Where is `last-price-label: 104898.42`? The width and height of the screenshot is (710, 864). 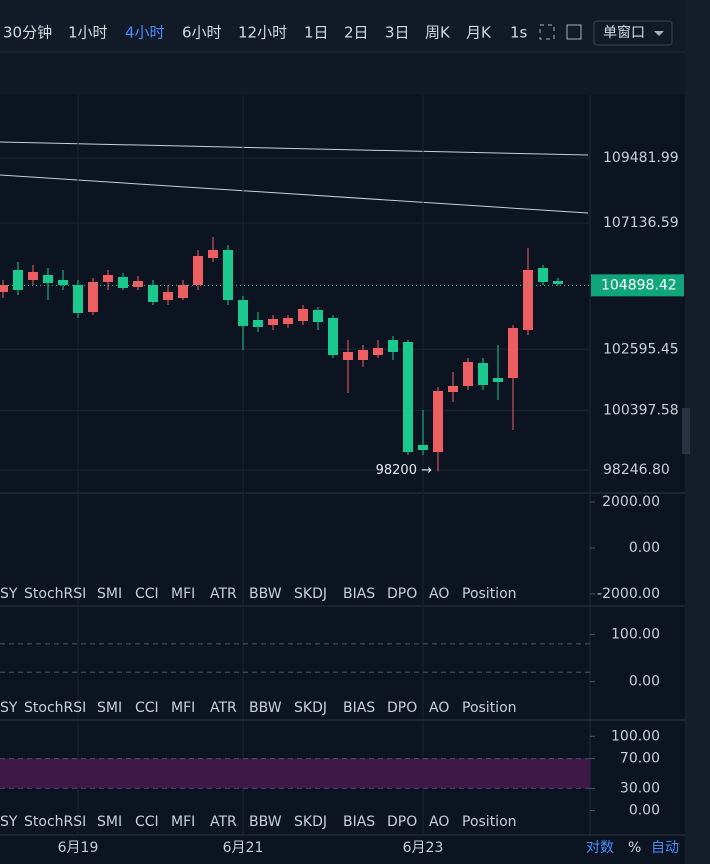
last-price-label: 104898.42 is located at coordinates (639, 285).